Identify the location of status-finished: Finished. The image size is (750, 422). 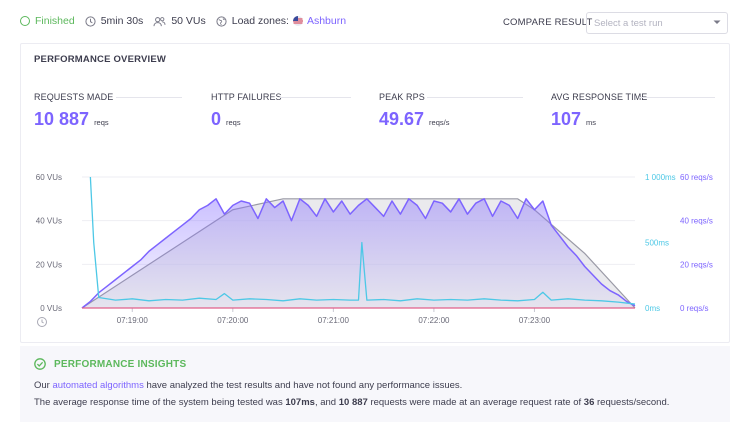
(47, 21).